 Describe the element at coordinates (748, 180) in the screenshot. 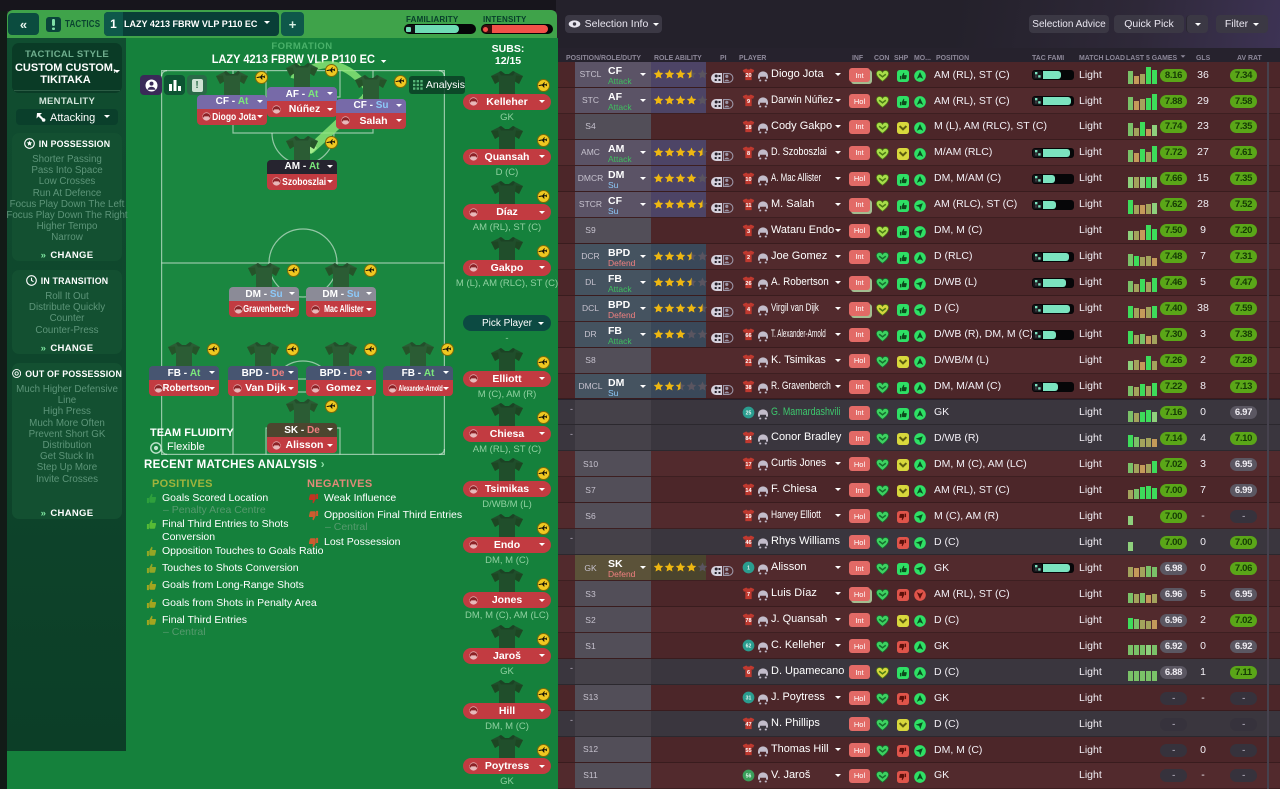

I see `svg-text: 10` at that location.